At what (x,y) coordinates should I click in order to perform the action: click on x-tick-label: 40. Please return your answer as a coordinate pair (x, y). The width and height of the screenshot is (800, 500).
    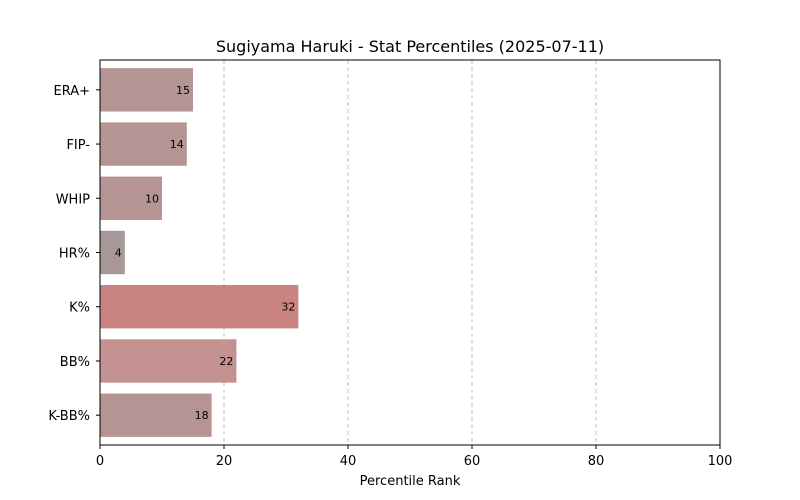
    Looking at the image, I should click on (348, 461).